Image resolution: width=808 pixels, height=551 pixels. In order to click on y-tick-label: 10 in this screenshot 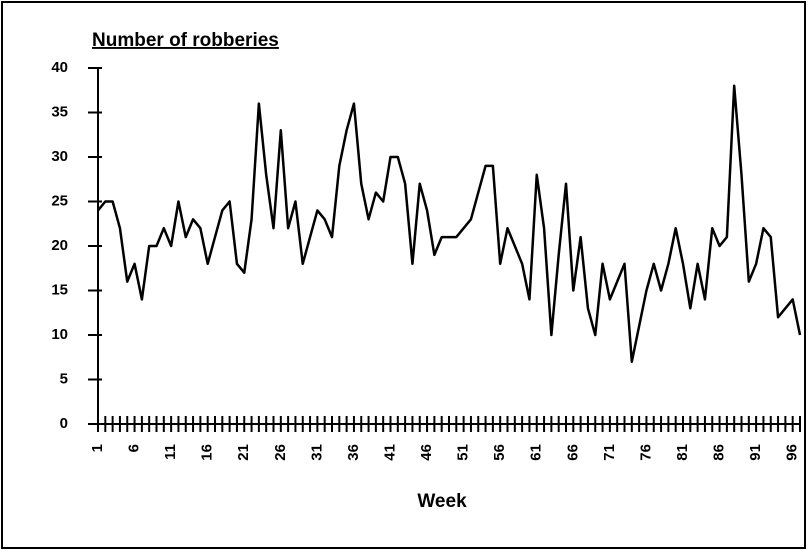, I will do `click(59, 334)`.